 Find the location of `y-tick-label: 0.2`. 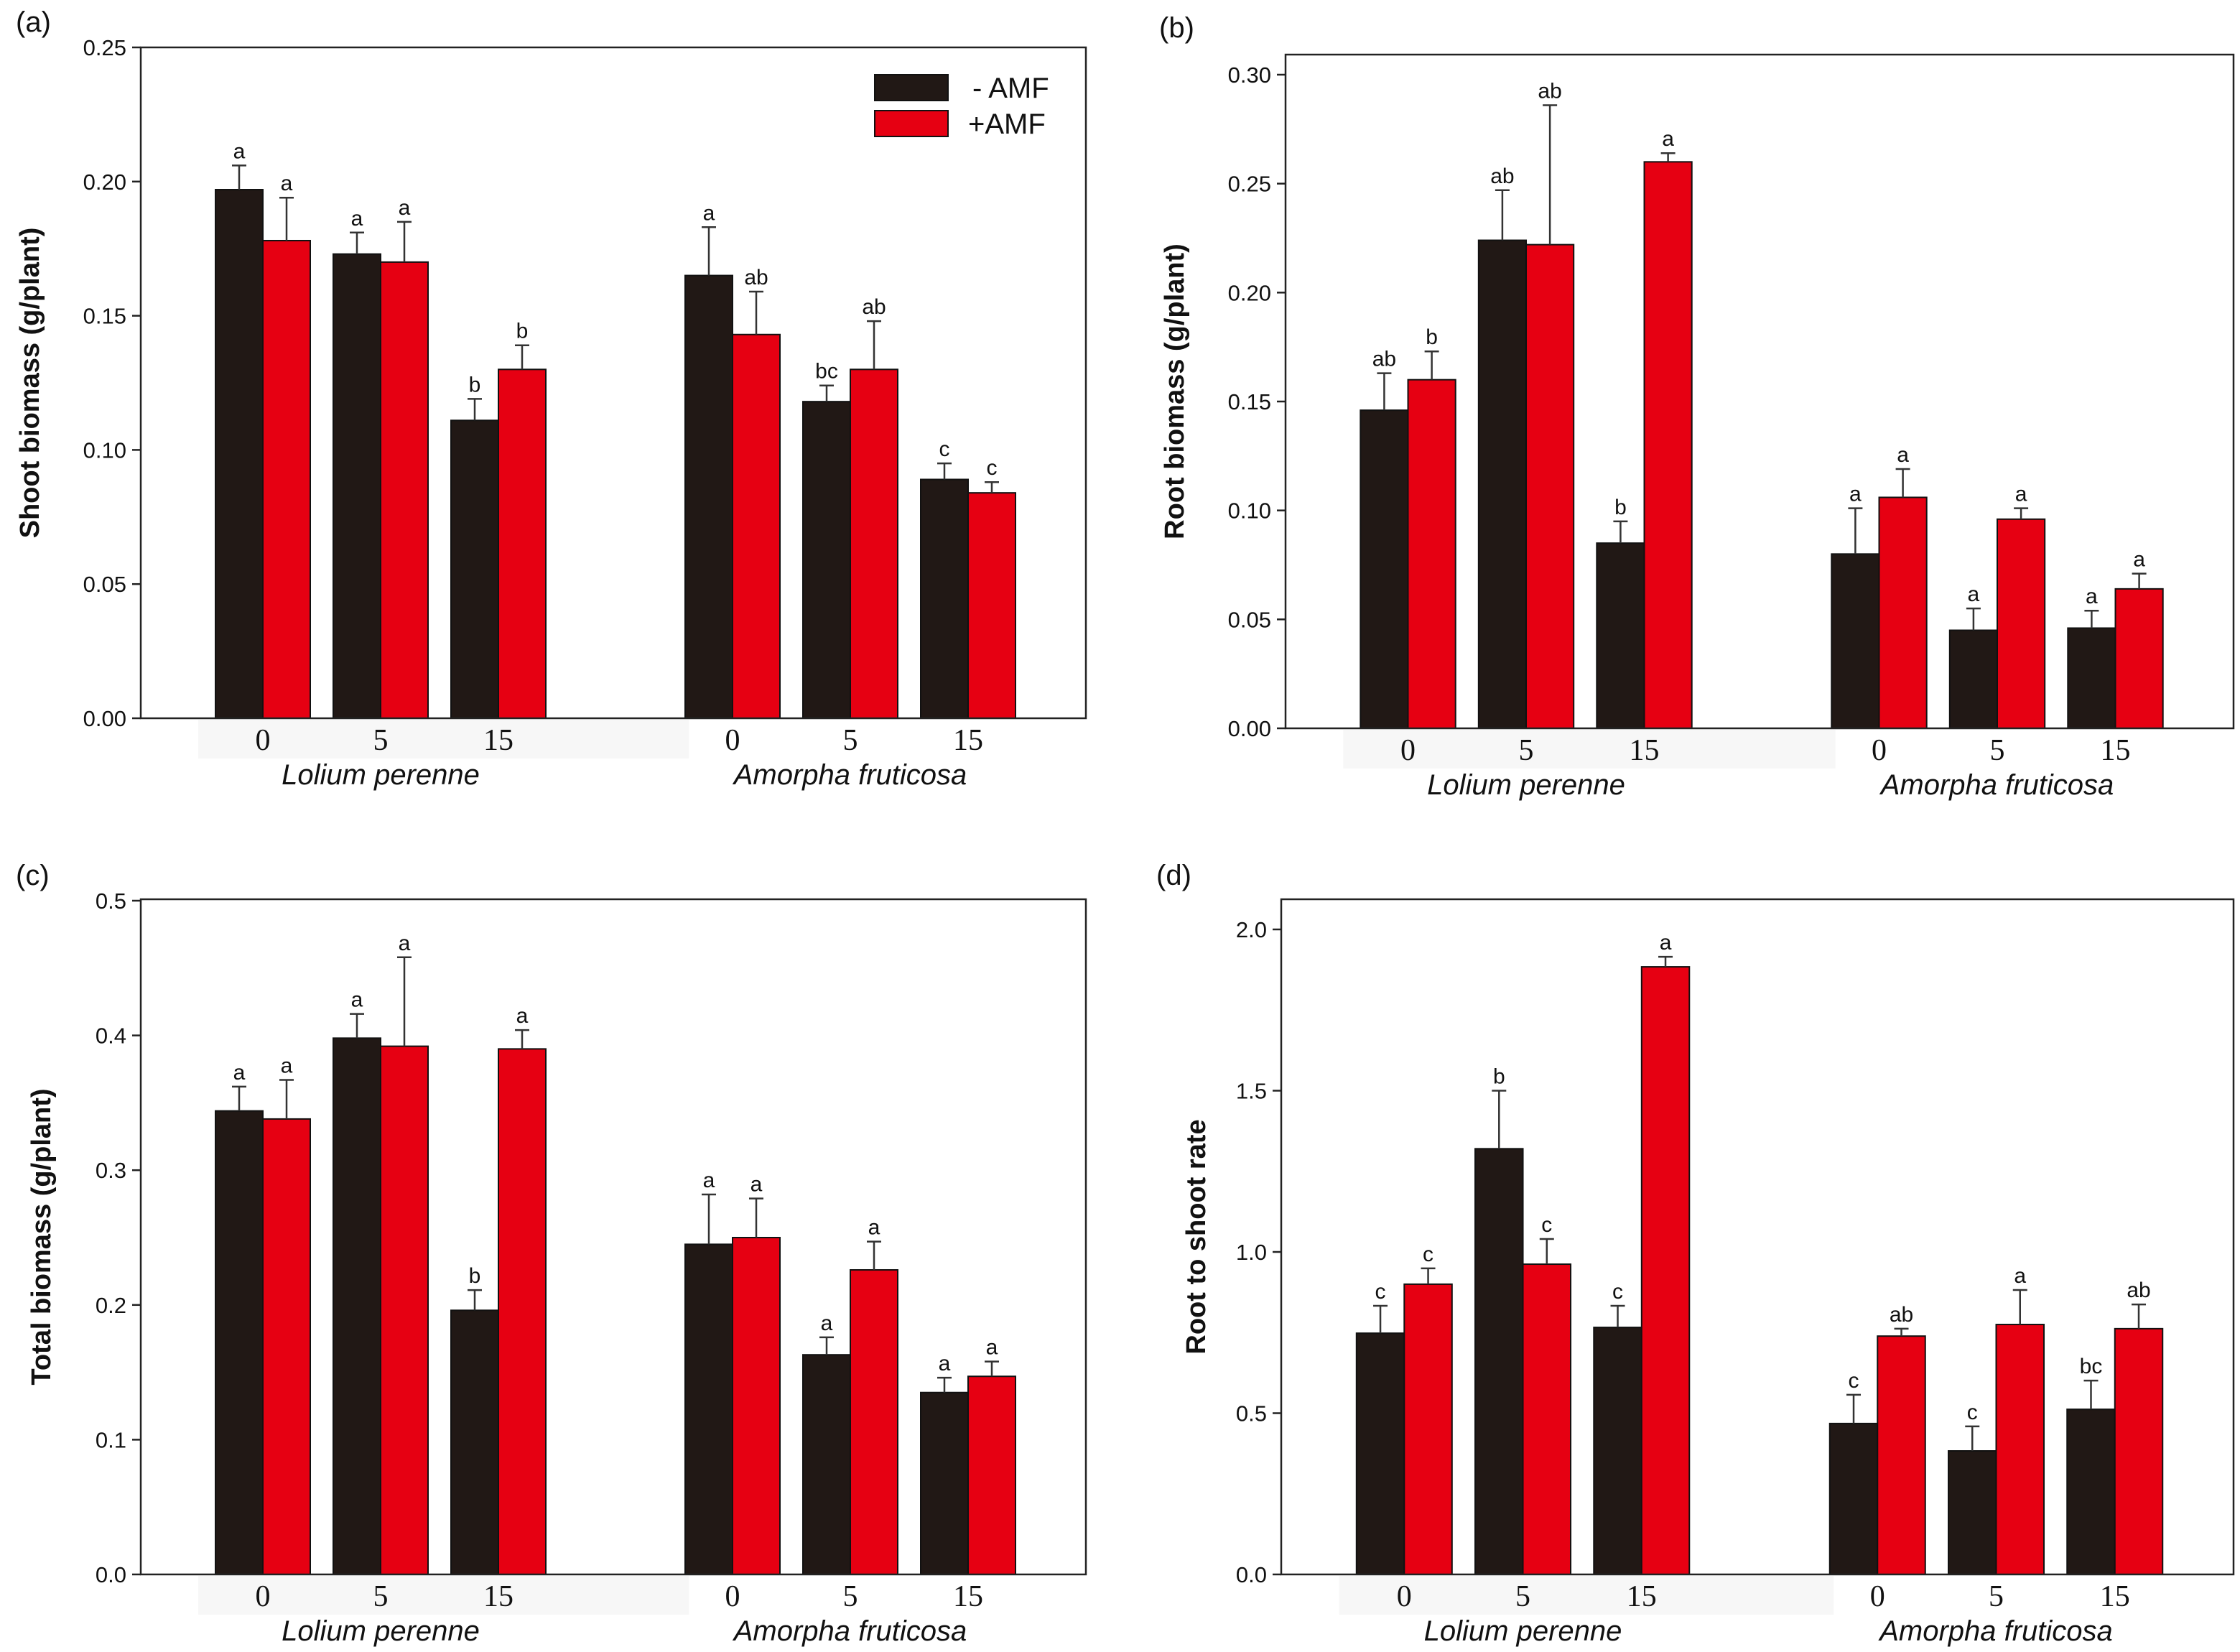

y-tick-label: 0.2 is located at coordinates (111, 1305).